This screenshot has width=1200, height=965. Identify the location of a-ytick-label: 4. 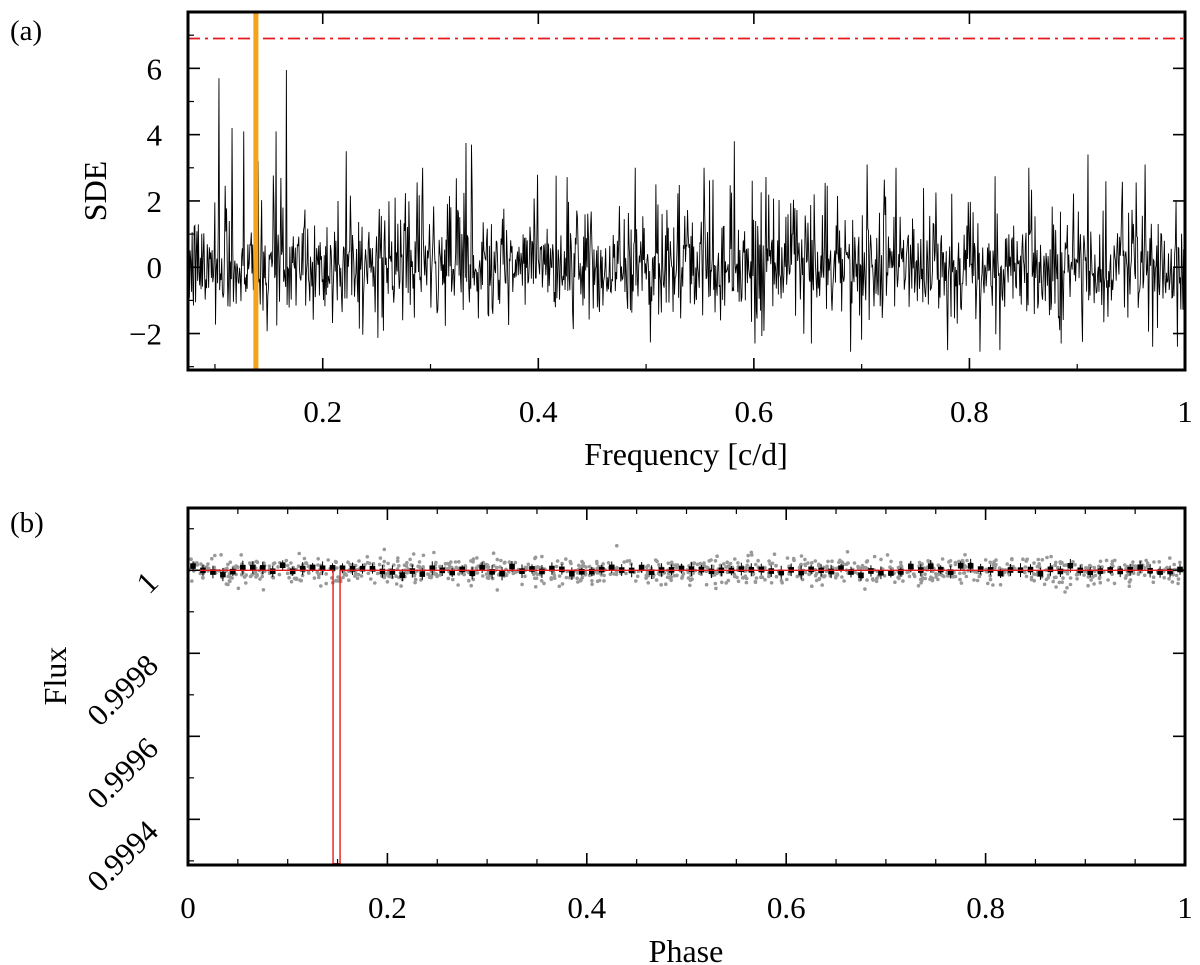
(155, 135).